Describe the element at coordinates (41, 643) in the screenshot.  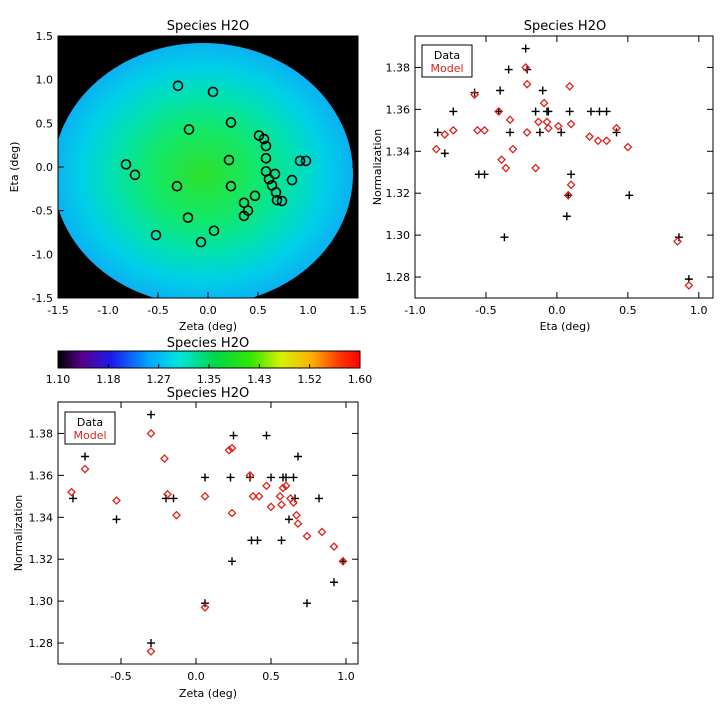
I see `zeta-scatter-y-tick-label: 1.28` at that location.